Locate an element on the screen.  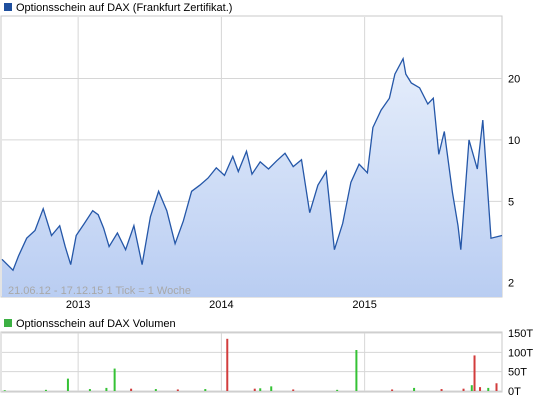
price-x-axis: 2013 2014 2015 is located at coordinates (221, 305).